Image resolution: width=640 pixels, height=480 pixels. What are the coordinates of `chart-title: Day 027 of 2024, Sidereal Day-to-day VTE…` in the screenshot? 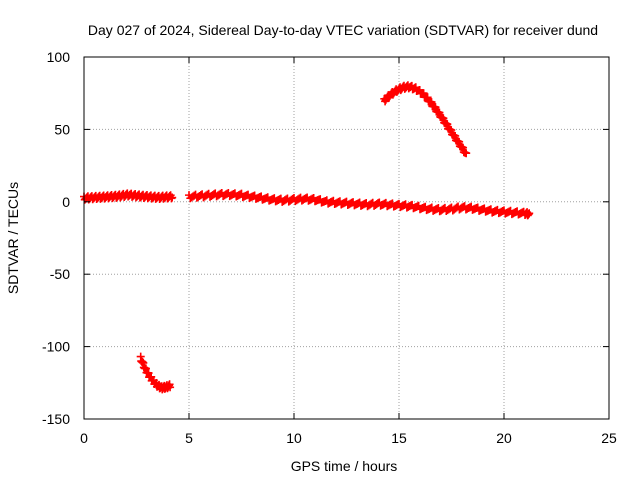 It's located at (343, 30).